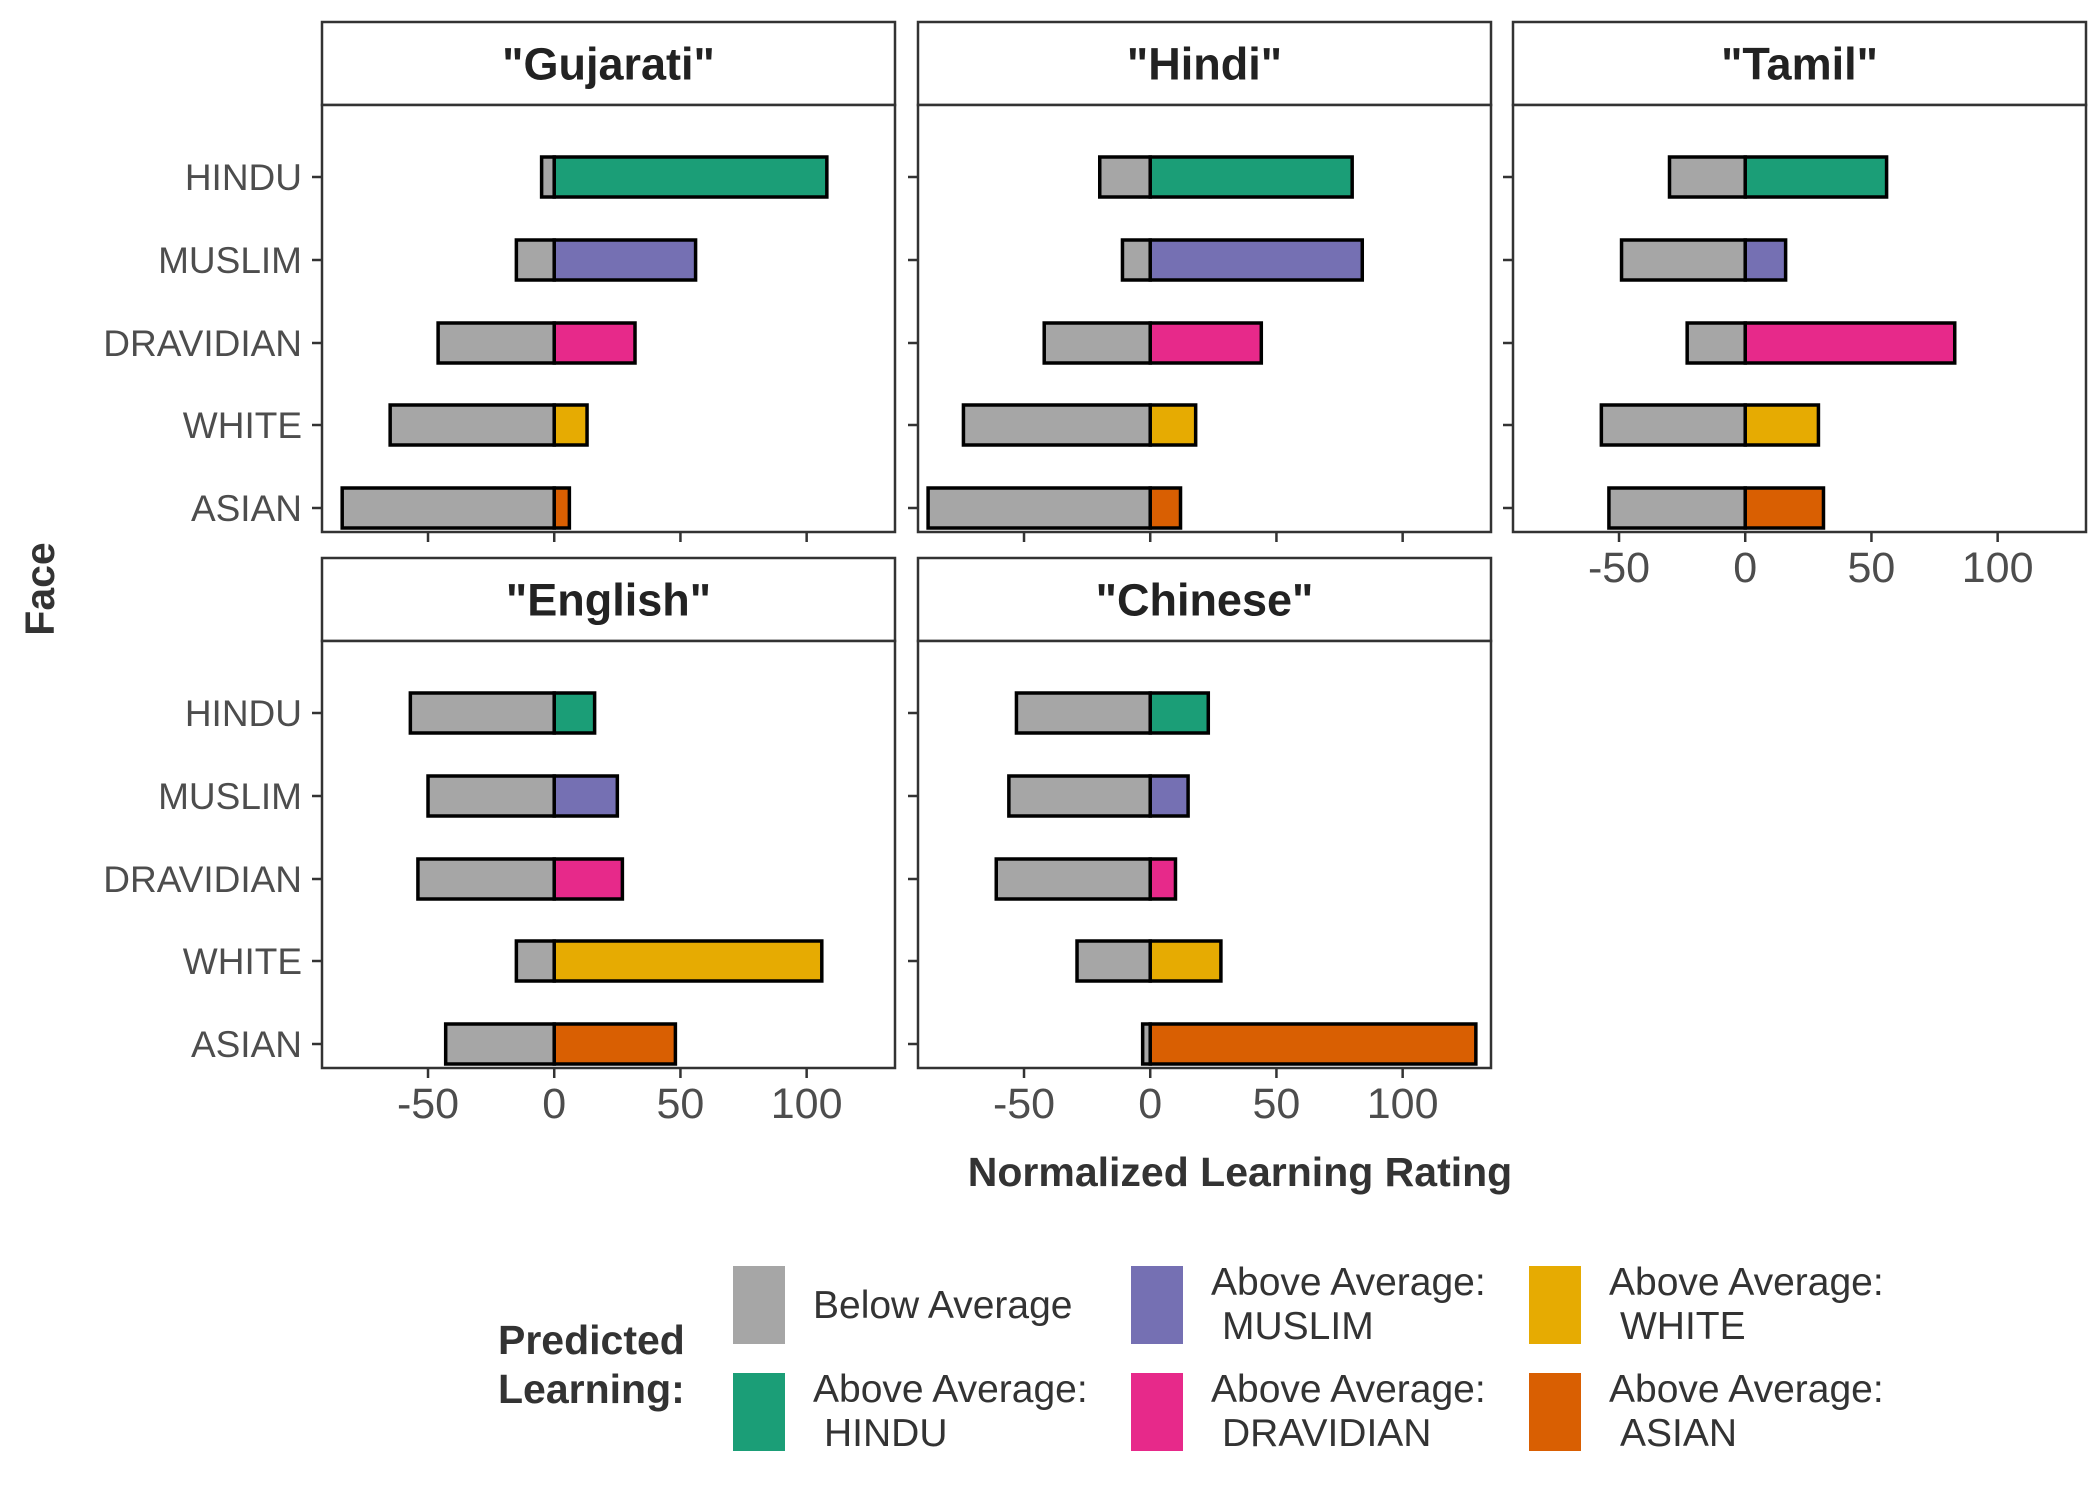 The height and width of the screenshot is (1500, 2100). What do you see at coordinates (1683, 1326) in the screenshot?
I see `legend-label-4-line-2: WHITE` at bounding box center [1683, 1326].